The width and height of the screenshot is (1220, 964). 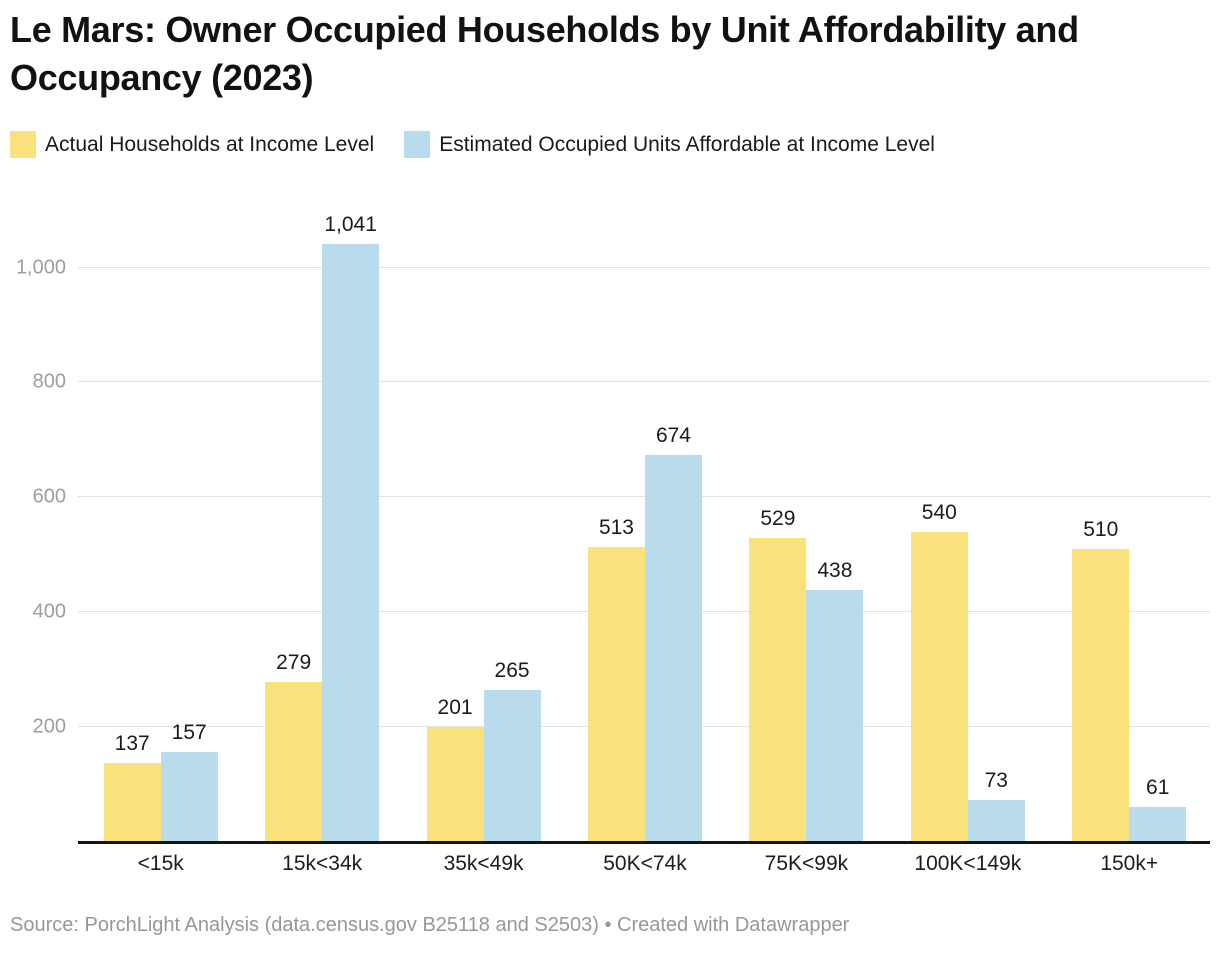 I want to click on bar-estimated-units: 438, so click(x=835, y=700).